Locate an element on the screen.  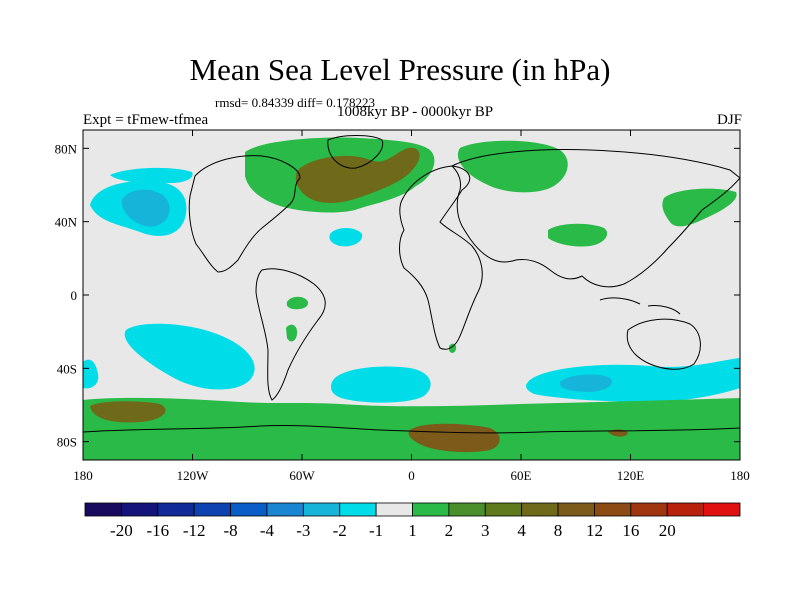
anomaly-south-pacific-west is located at coordinates (91, 374).